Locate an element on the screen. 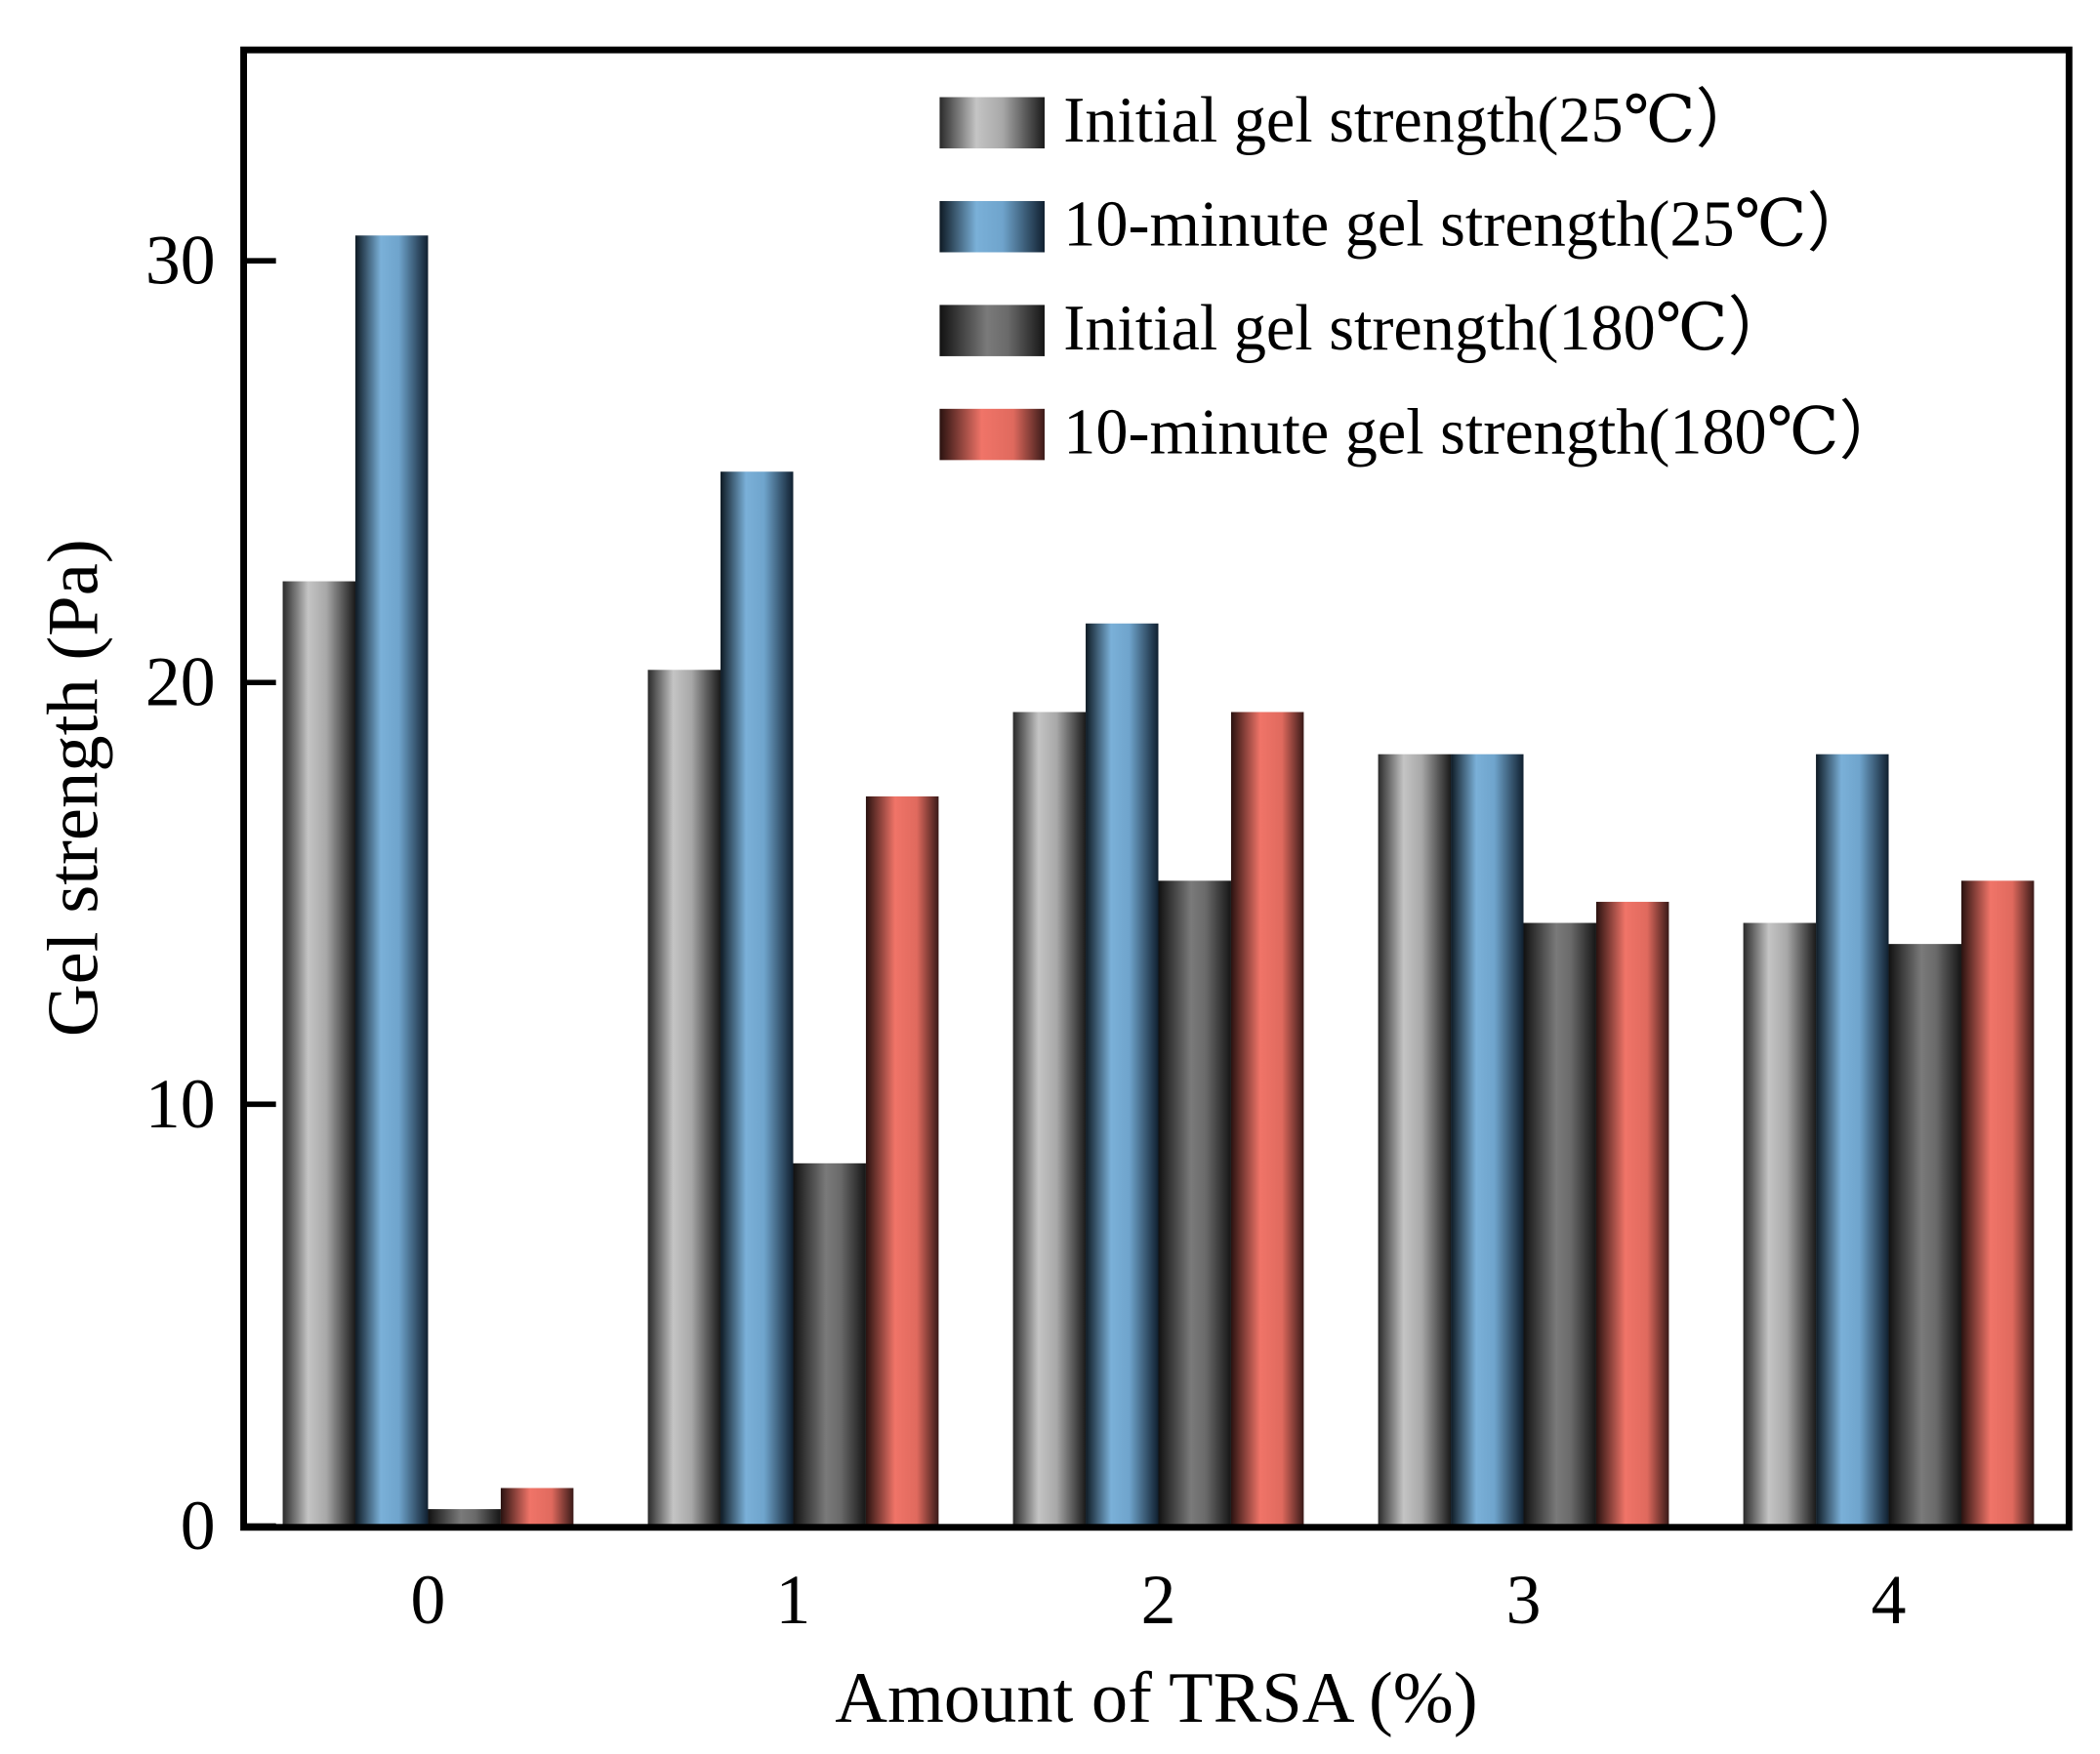  x-axis: 0 1 2 3 4 is located at coordinates (1159, 1600).